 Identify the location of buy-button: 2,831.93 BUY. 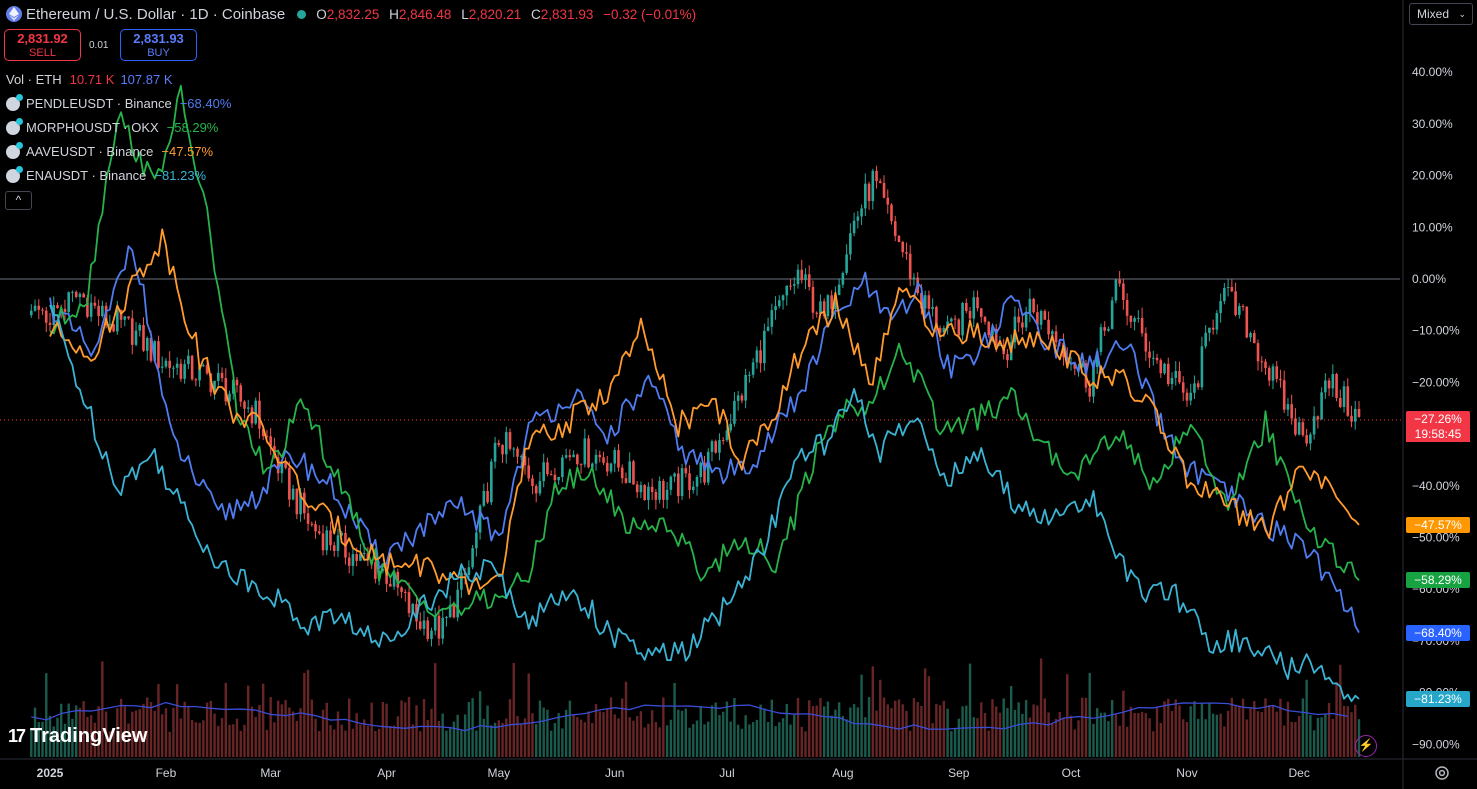
(158, 45).